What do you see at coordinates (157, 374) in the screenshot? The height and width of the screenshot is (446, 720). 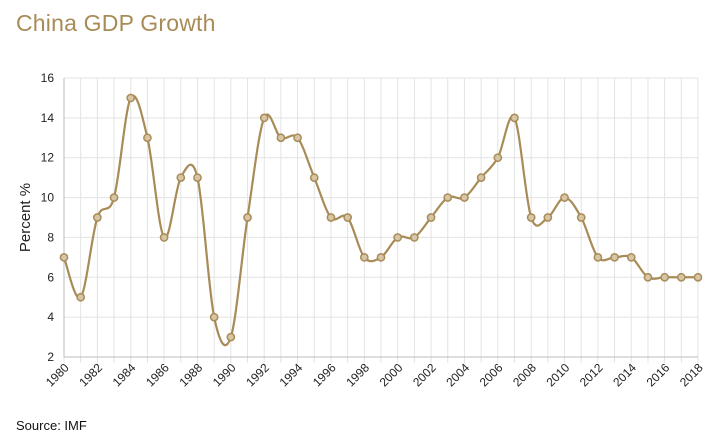 I see `x-tick-label: 1986` at bounding box center [157, 374].